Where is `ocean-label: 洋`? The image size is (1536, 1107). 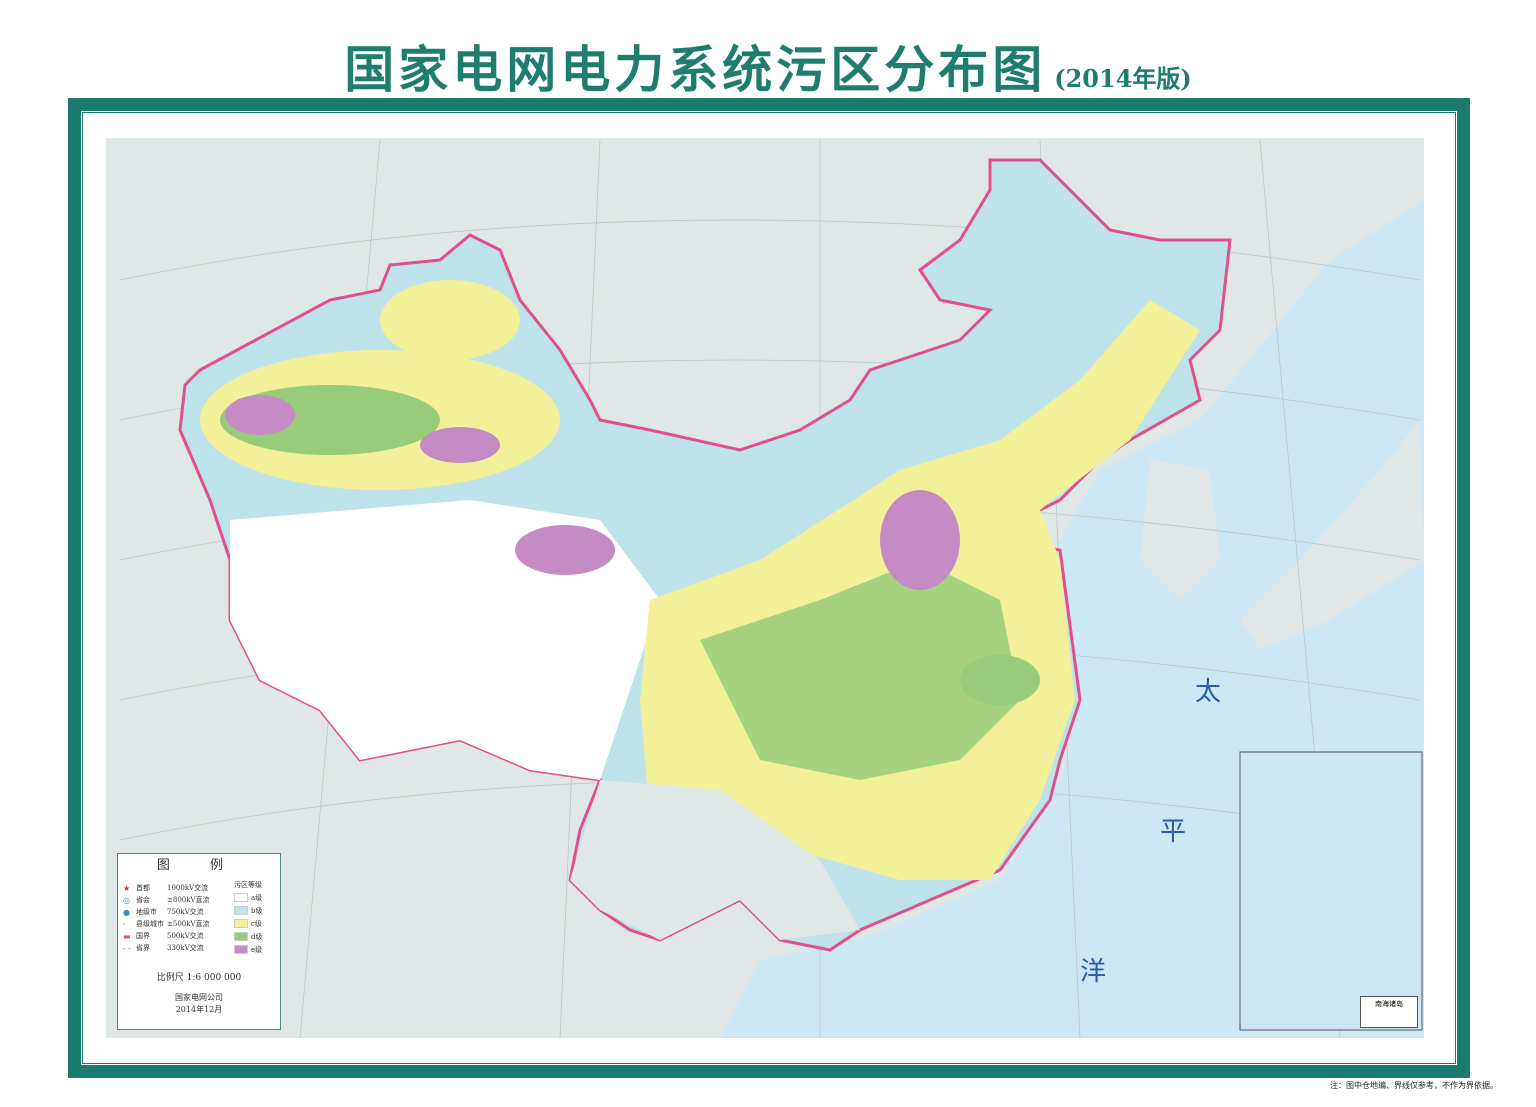
ocean-label: 洋 is located at coordinates (1093, 972).